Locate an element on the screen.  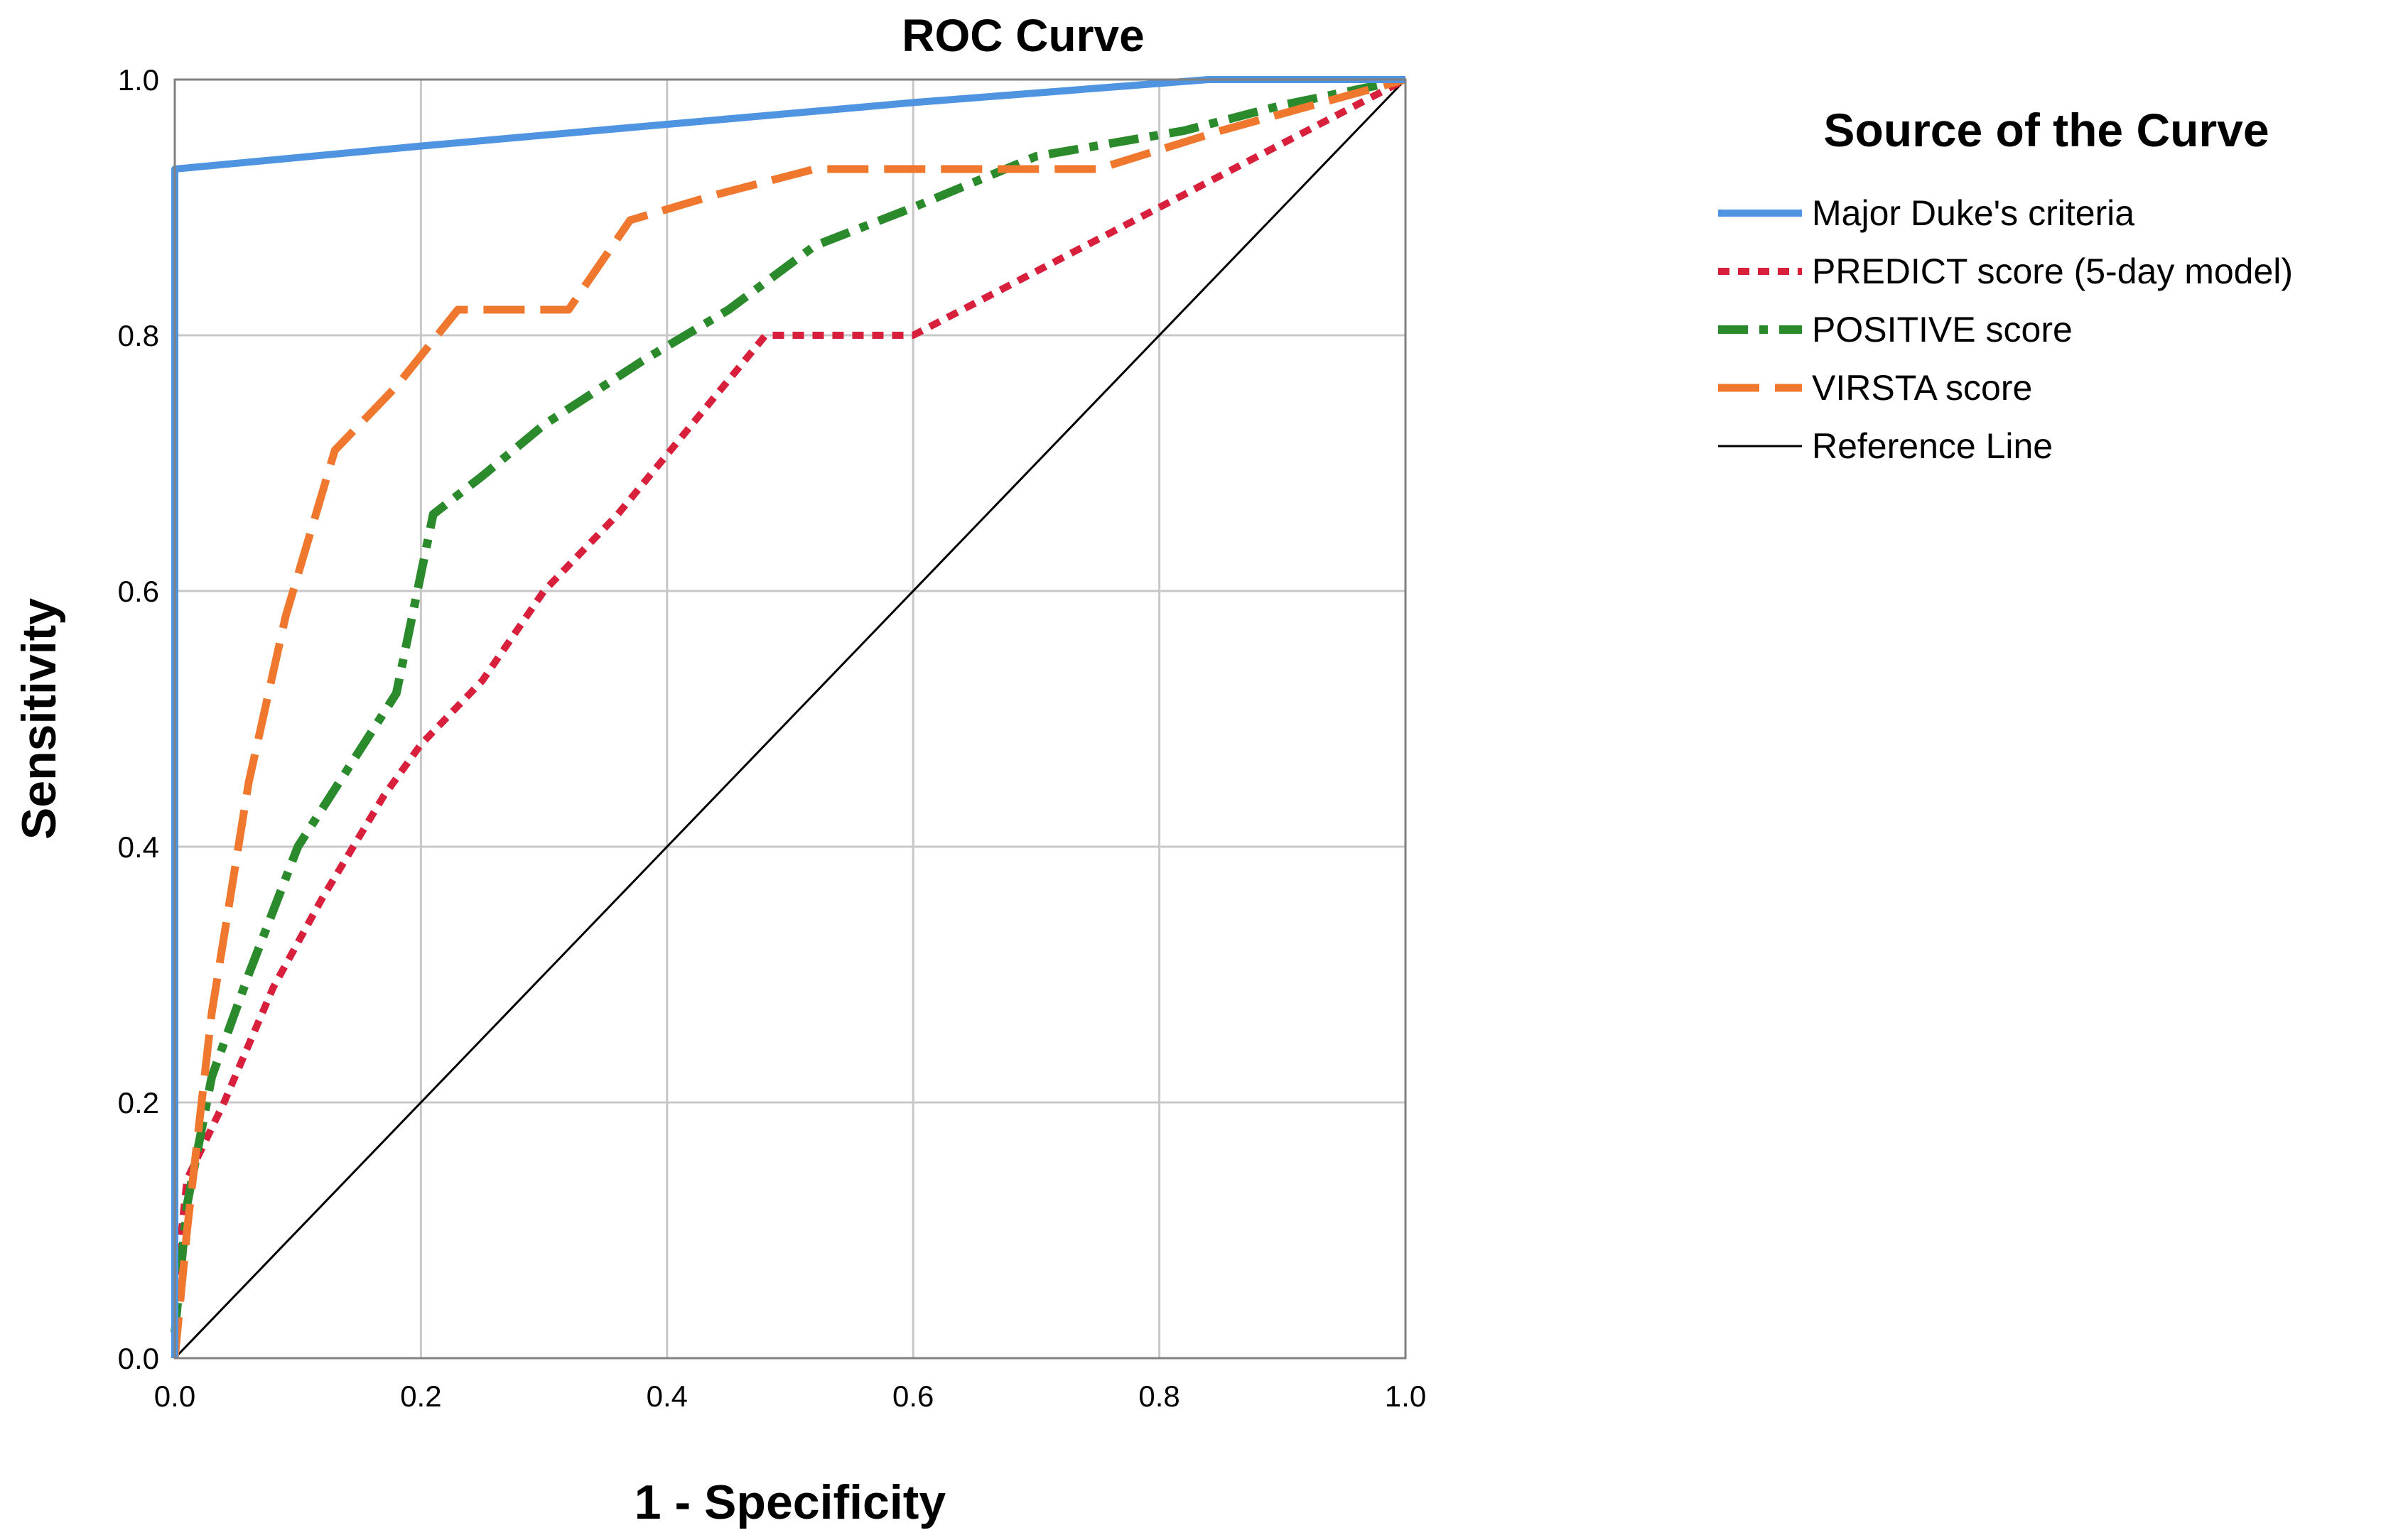
legend-title: Source of the Curve is located at coordinates (2046, 130).